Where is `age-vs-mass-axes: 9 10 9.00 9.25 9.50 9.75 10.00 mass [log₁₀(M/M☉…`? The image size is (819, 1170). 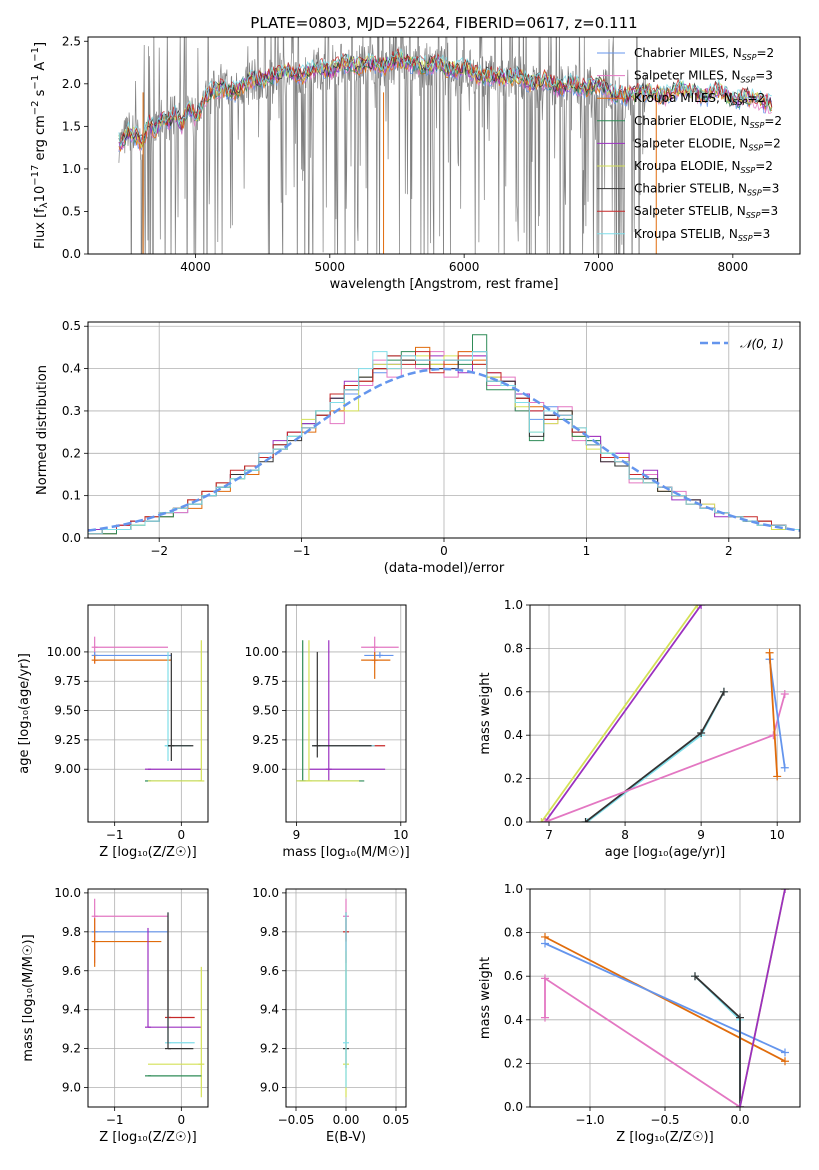 age-vs-mass-axes: 9 10 9.00 9.25 9.50 9.75 10.00 mass [log₁₀(M/M☉… is located at coordinates (327, 732).